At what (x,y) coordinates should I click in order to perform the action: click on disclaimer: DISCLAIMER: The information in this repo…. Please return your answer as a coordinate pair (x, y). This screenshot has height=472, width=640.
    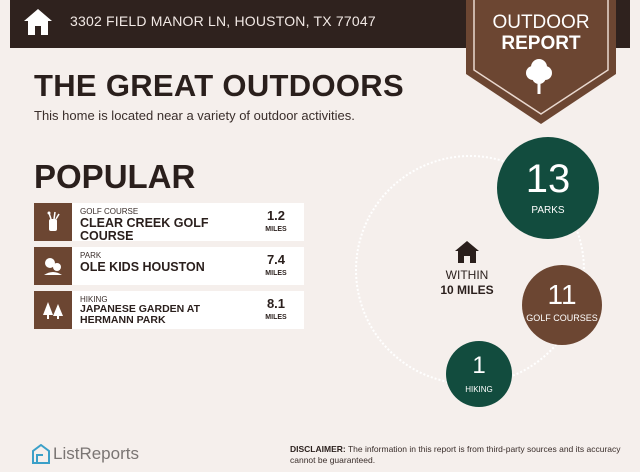
    Looking at the image, I should click on (460, 455).